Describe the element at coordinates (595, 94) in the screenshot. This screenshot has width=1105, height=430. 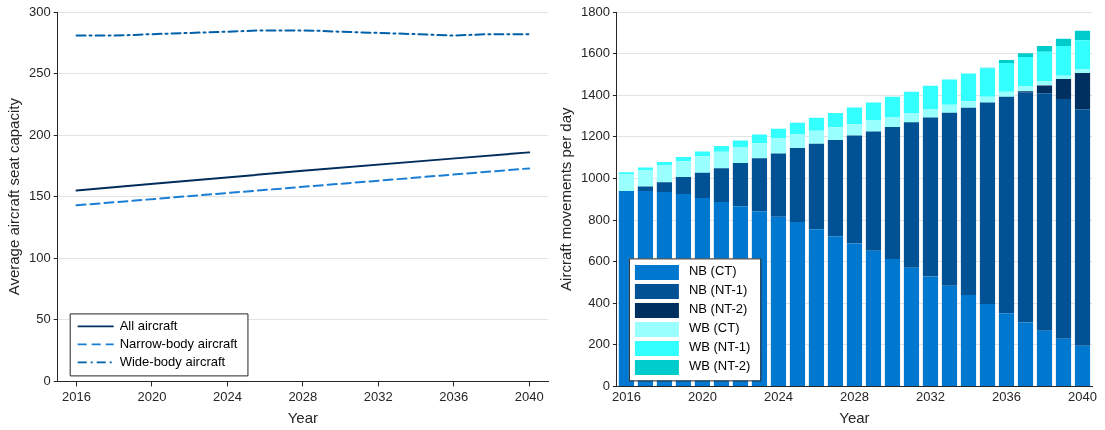
I see `y-tick-label: 1400` at that location.